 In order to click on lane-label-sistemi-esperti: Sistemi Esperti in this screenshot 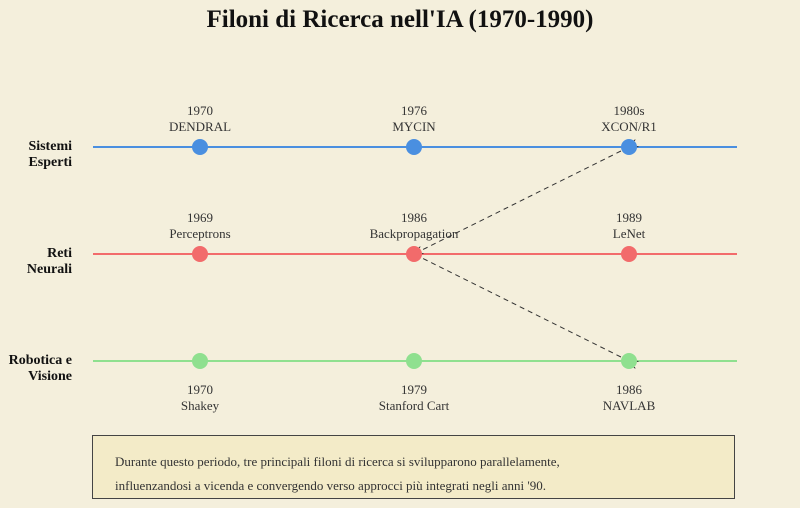, I will do `click(36, 155)`.